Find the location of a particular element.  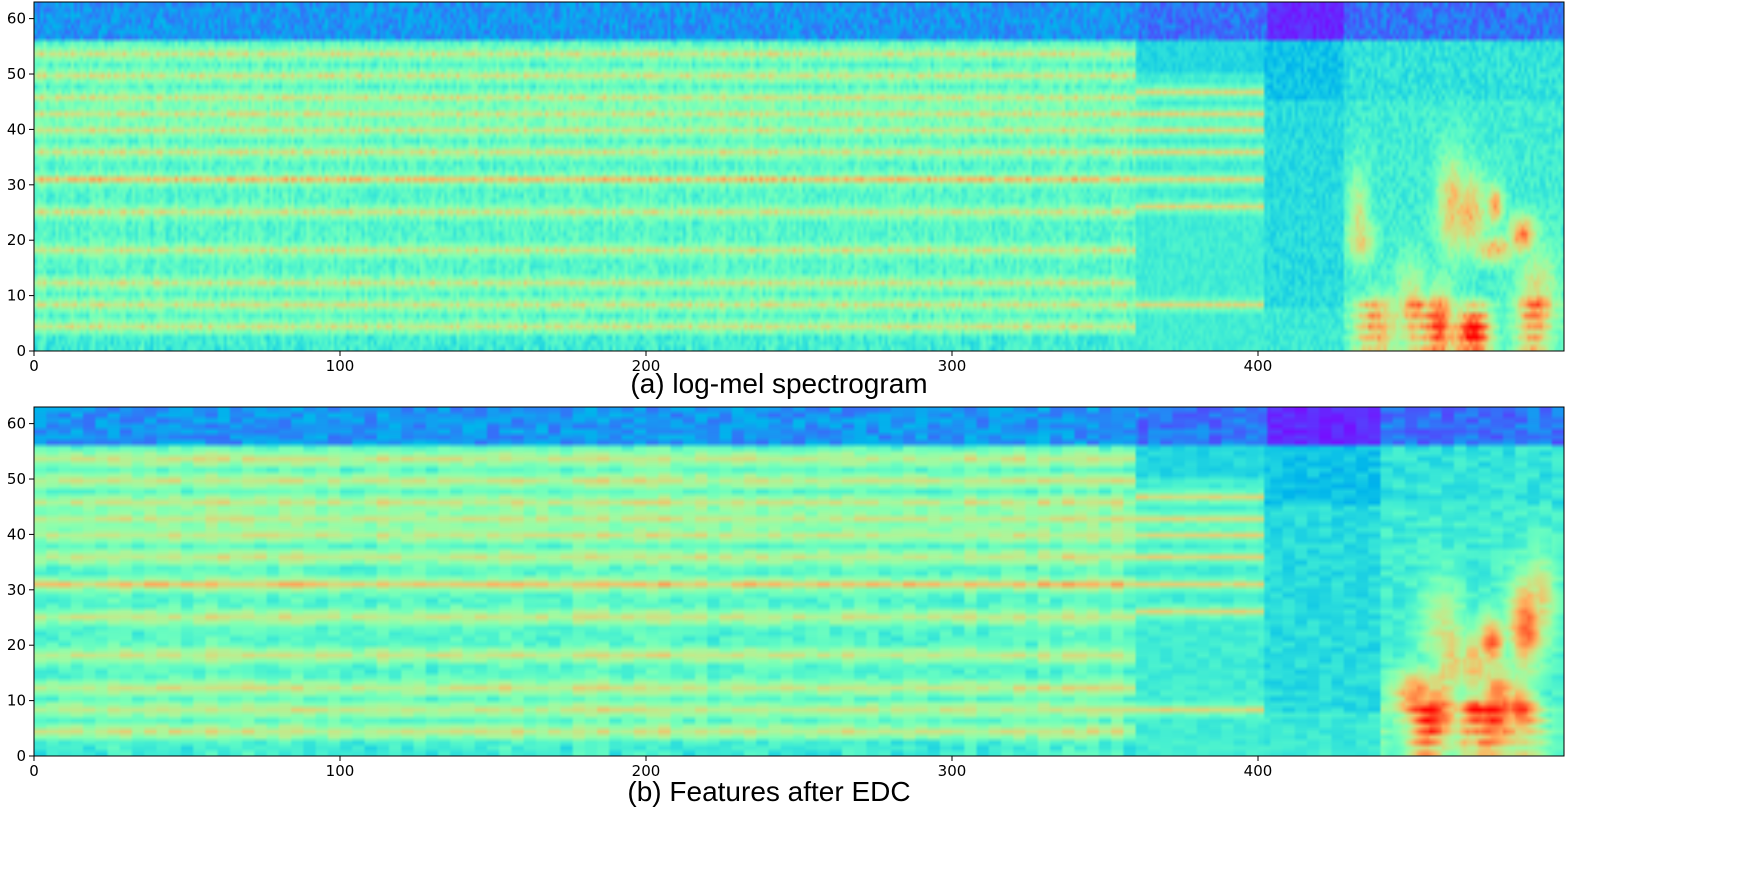

x-axis-ticks-b: 0 100 200 300 400 is located at coordinates (650, 768).